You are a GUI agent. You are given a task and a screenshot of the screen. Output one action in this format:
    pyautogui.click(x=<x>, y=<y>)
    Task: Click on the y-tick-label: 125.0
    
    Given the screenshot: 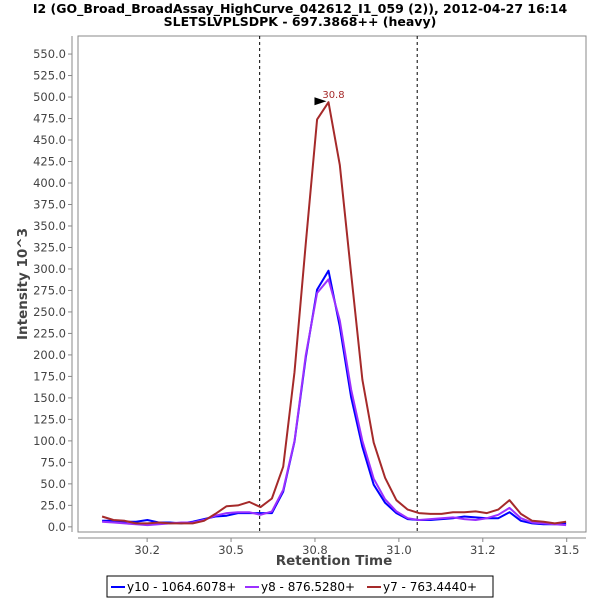 What is the action you would take?
    pyautogui.click(x=49, y=419)
    